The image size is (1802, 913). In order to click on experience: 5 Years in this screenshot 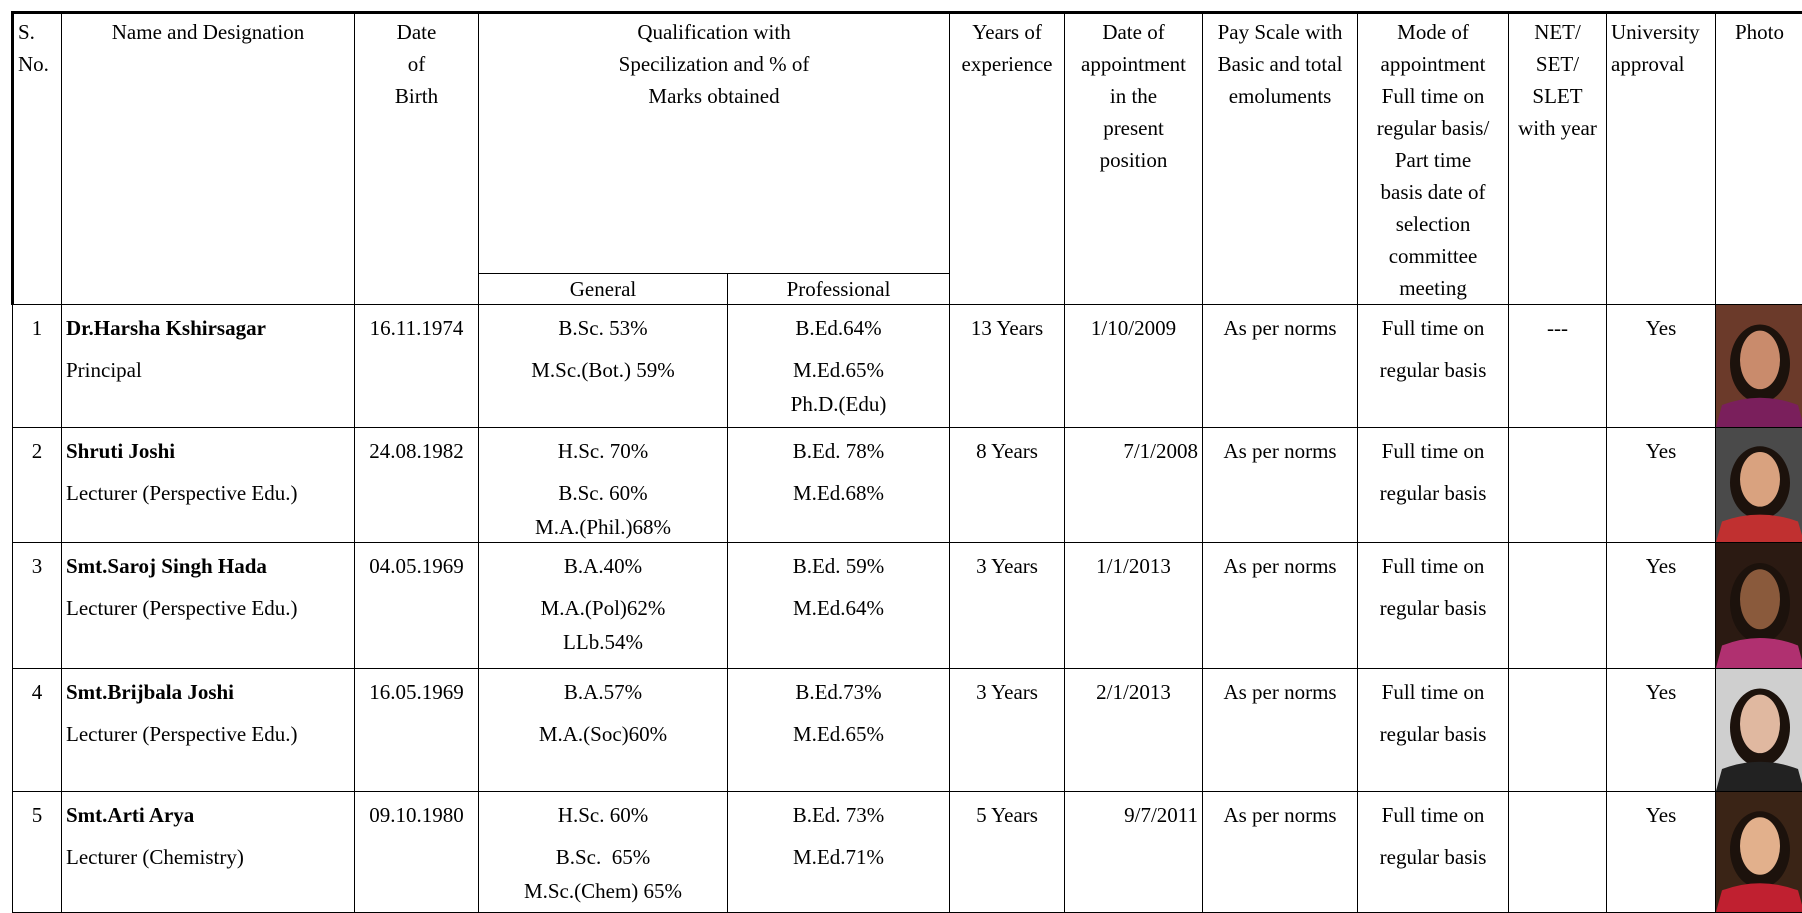, I will do `click(1007, 815)`.